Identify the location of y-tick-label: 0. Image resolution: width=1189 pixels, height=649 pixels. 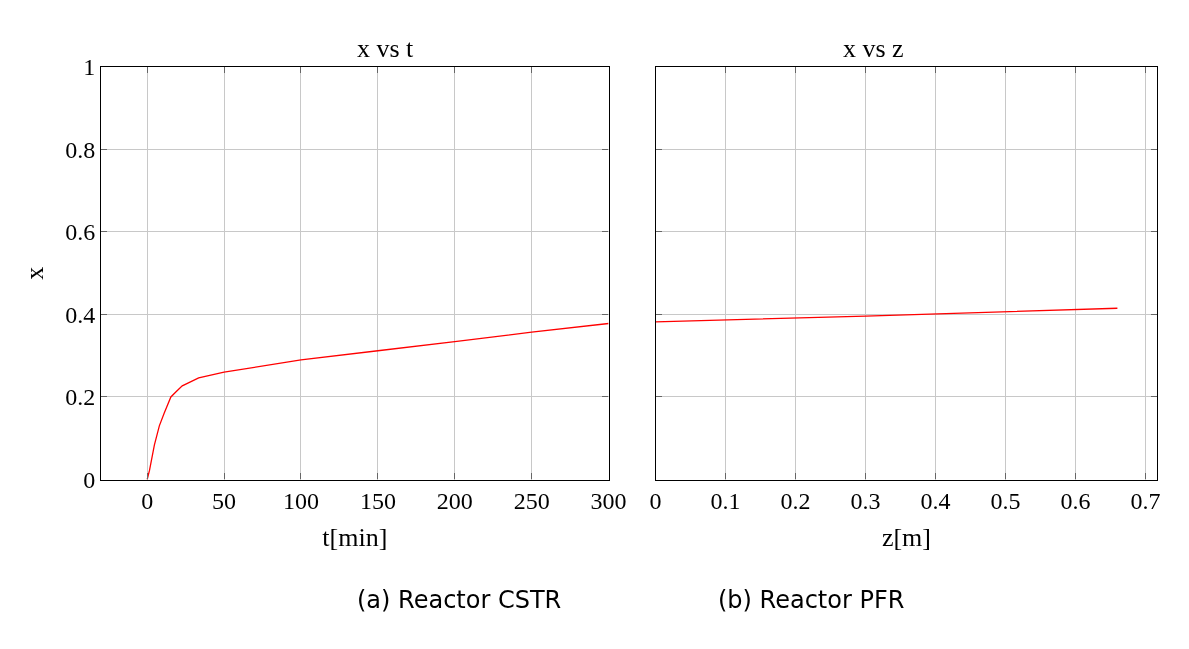
(89, 479).